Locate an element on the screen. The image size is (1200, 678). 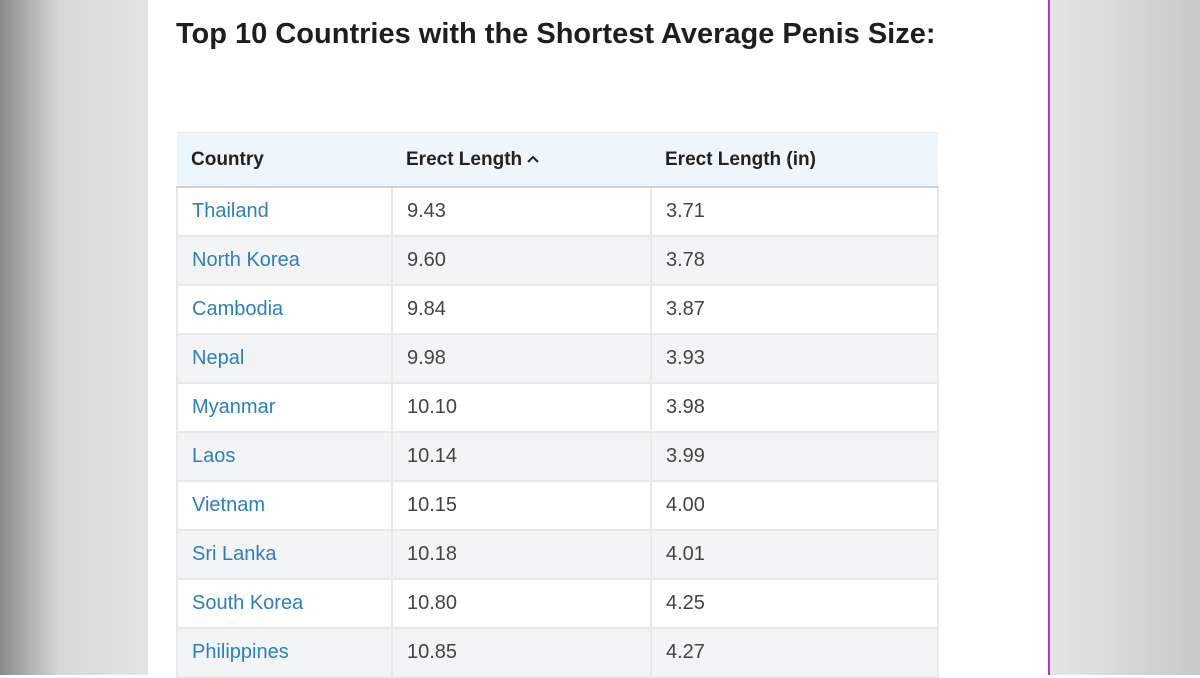
table-row: Laos 10.14 3.99 is located at coordinates (557, 456).